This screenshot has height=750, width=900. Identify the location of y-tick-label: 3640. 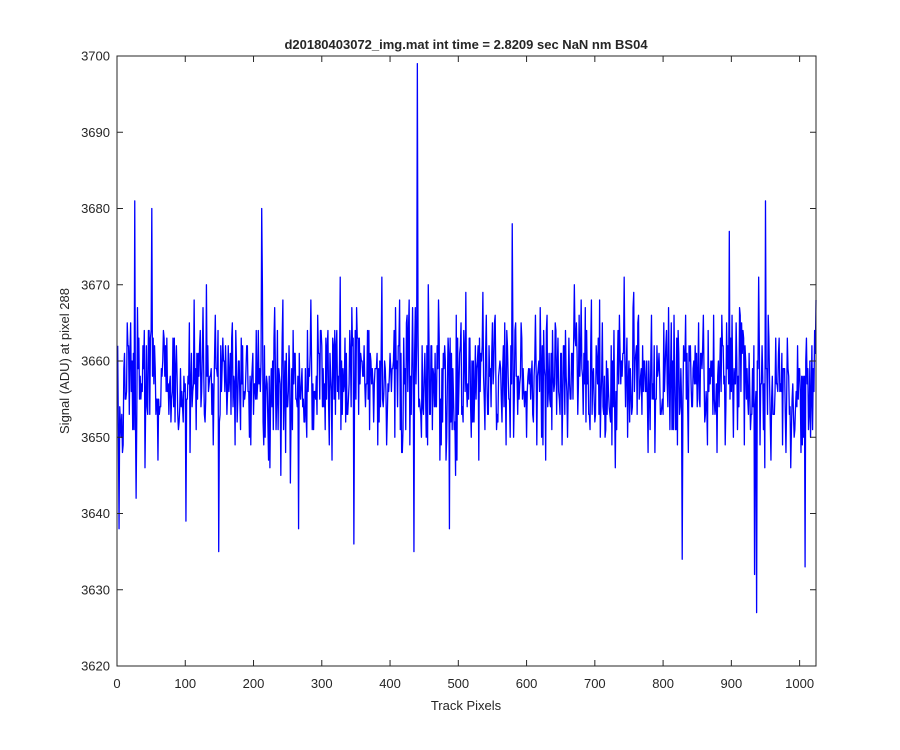
(95, 513).